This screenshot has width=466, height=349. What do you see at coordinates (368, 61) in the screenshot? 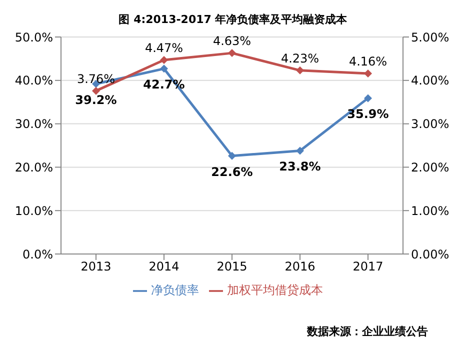
I see `data-label: 4.16%` at bounding box center [368, 61].